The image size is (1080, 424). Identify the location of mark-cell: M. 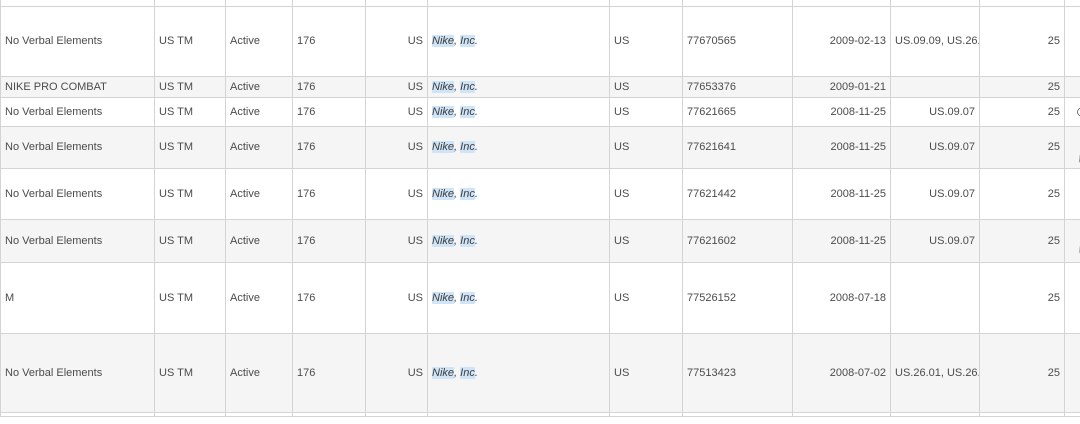
(77, 298).